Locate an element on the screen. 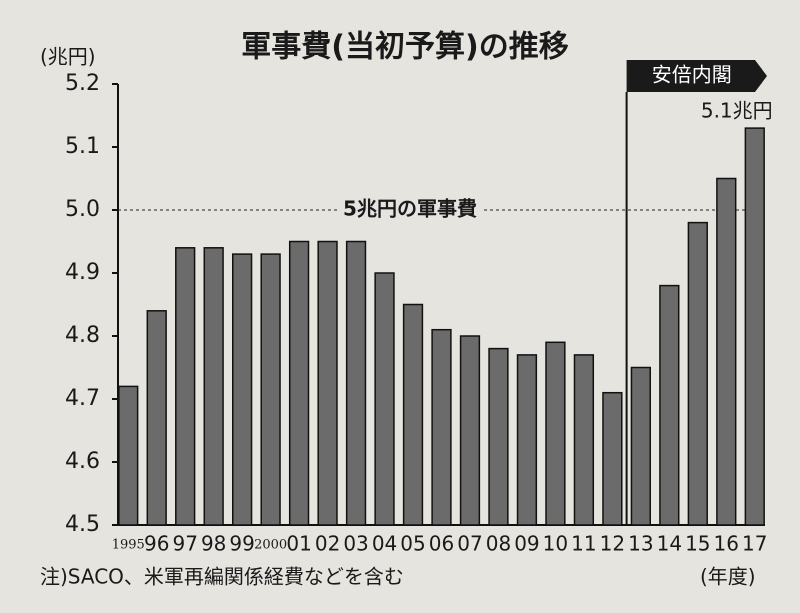 This screenshot has height=613, width=800. y-tick-label: 5.2 is located at coordinates (82, 83).